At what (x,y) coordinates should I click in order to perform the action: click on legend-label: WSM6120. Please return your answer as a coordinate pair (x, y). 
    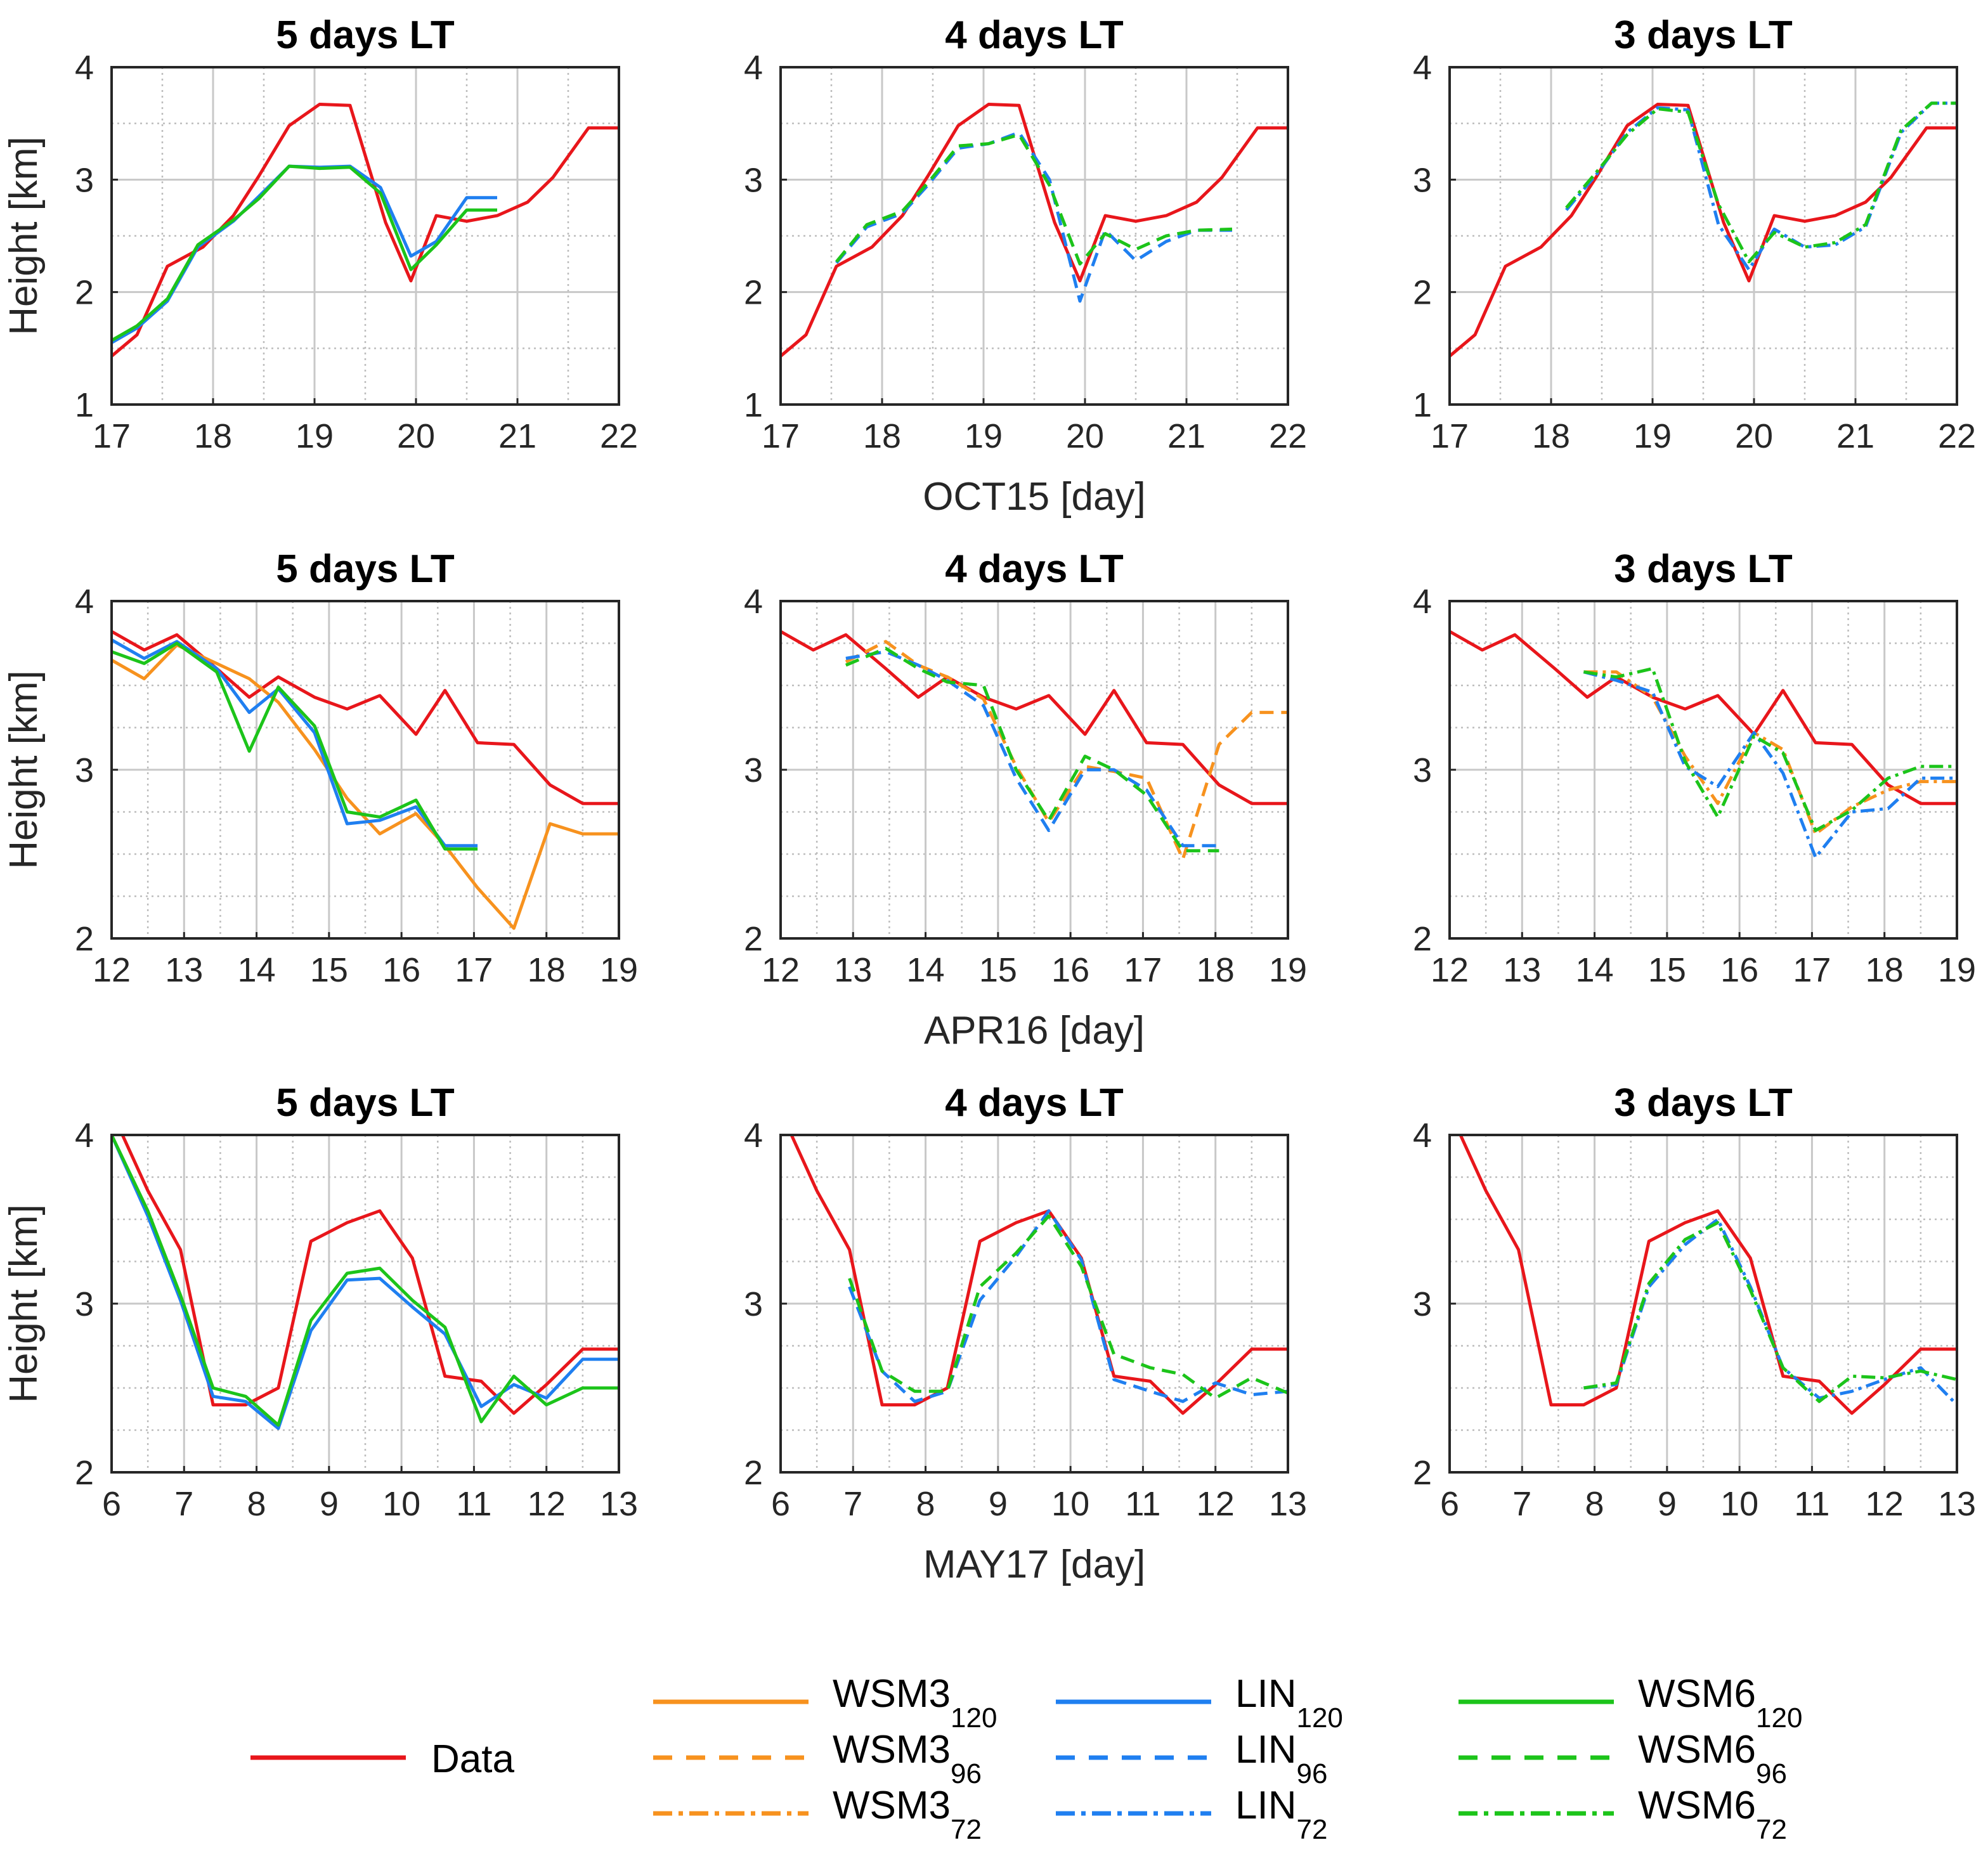
    Looking at the image, I should click on (1720, 1703).